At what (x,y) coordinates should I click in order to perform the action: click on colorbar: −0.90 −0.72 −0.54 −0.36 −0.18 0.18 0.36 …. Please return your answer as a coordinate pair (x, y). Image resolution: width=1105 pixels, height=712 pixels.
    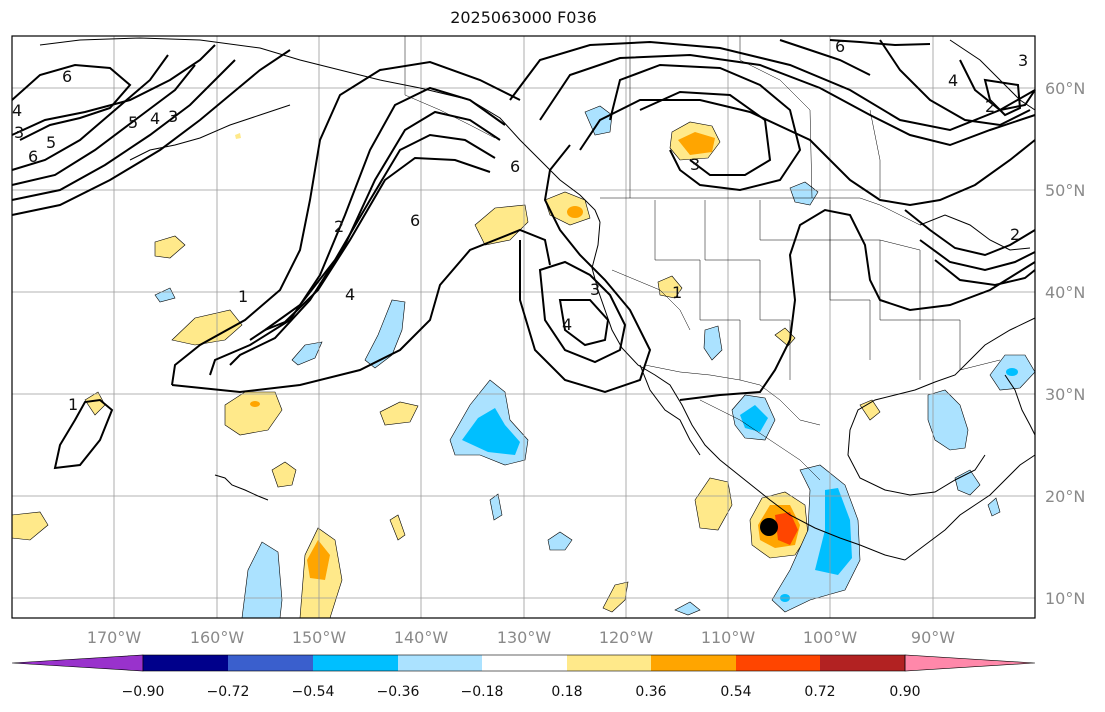
    Looking at the image, I should click on (523, 677).